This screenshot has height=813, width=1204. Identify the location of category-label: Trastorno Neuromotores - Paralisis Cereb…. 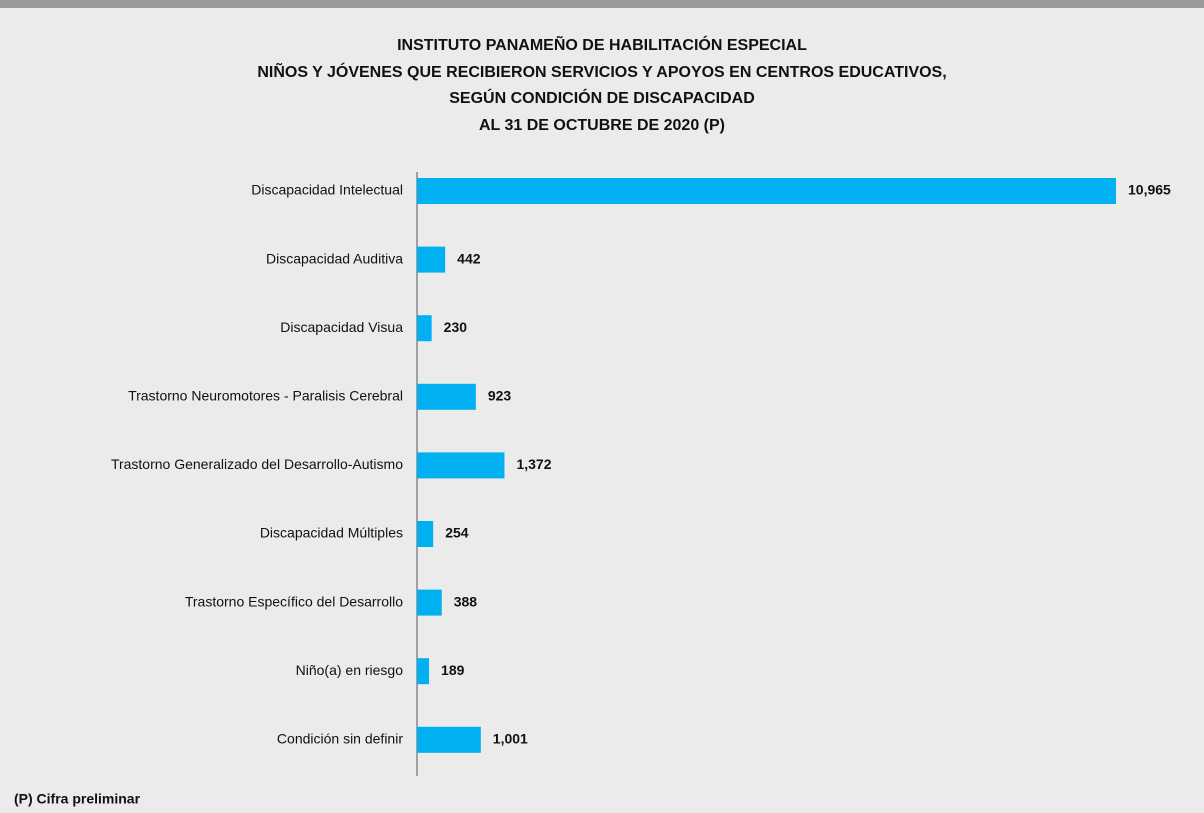
(265, 396).